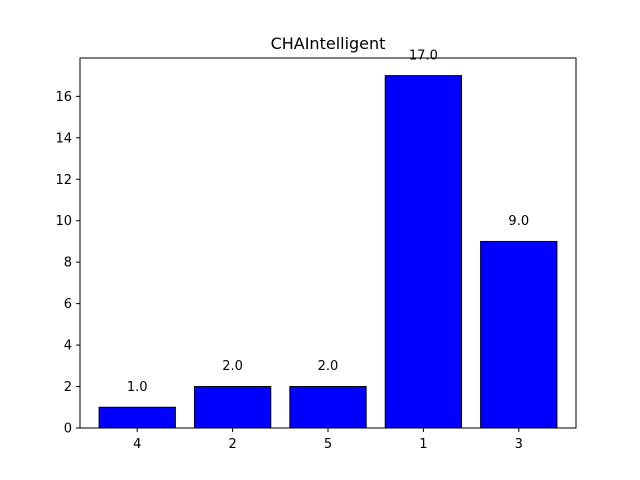 This screenshot has height=480, width=640. Describe the element at coordinates (519, 444) in the screenshot. I see `x-tick-label: 3` at that location.